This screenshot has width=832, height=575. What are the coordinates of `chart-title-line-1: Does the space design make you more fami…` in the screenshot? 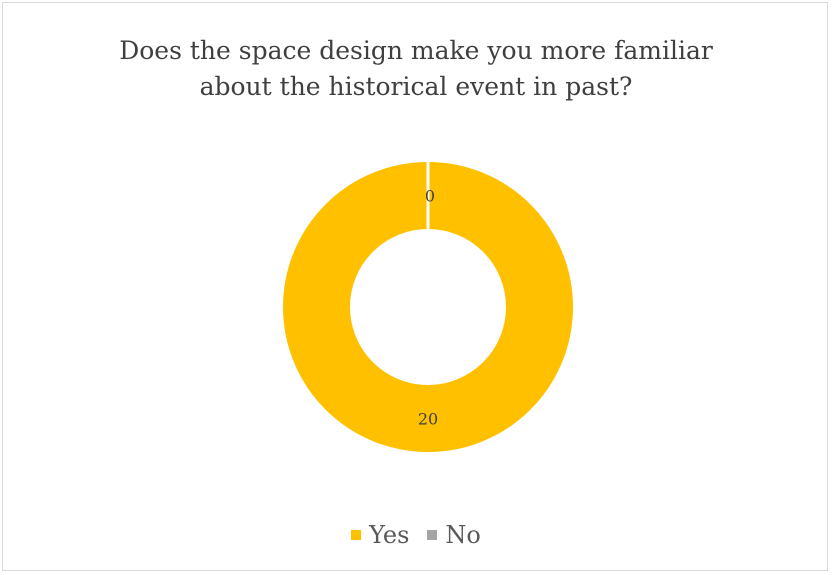 It's located at (416, 50).